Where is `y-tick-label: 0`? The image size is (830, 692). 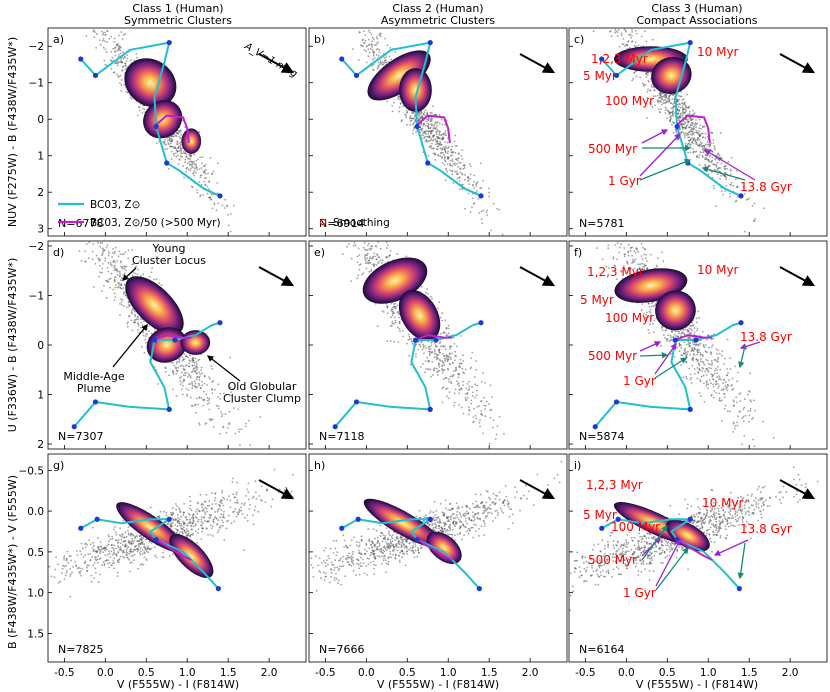 y-tick-label: 0 is located at coordinates (40, 346).